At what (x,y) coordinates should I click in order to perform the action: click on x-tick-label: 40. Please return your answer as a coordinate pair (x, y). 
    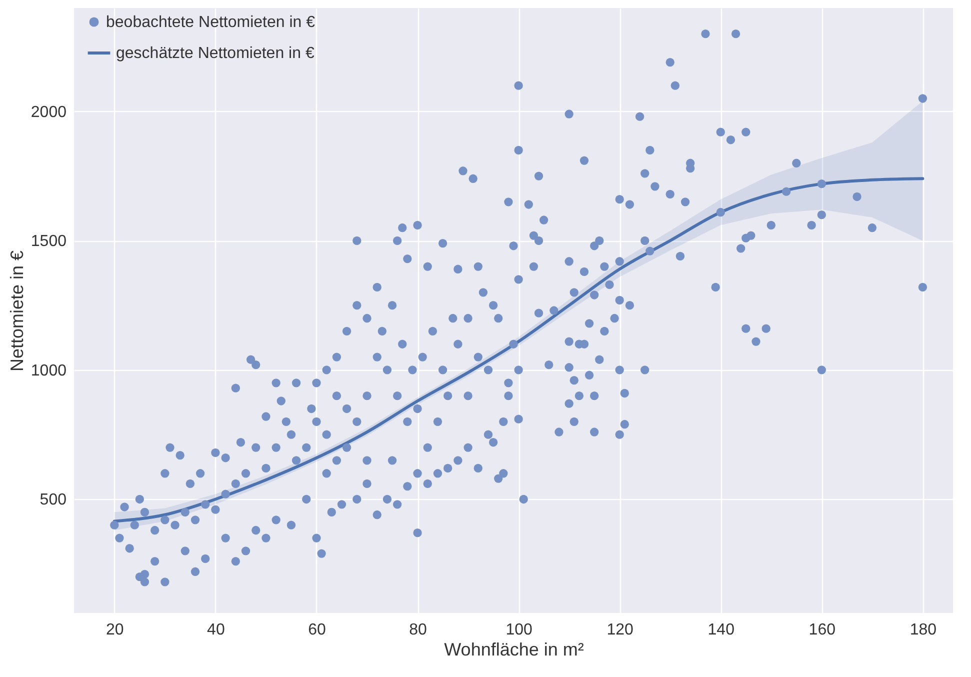
    Looking at the image, I should click on (216, 630).